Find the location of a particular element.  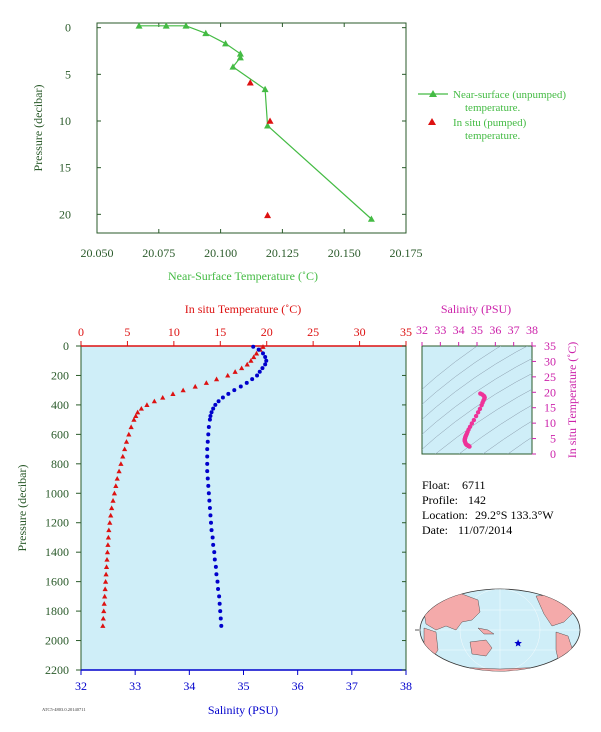

profile-ytick-label: 200 is located at coordinates (60, 375).